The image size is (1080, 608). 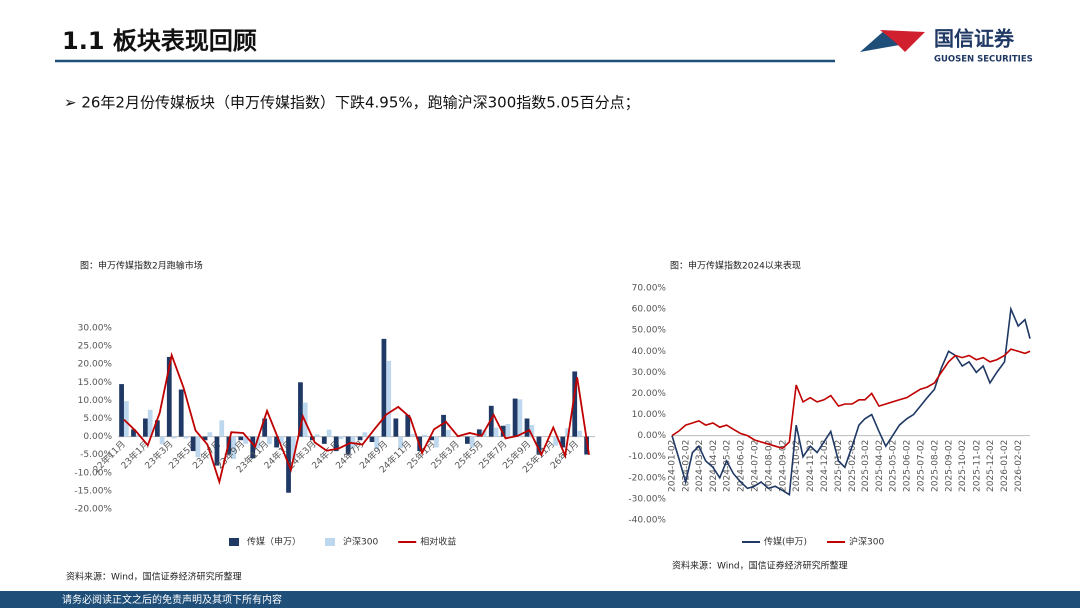 I want to click on x-tick-label: 2024-09-02, so click(x=783, y=466).